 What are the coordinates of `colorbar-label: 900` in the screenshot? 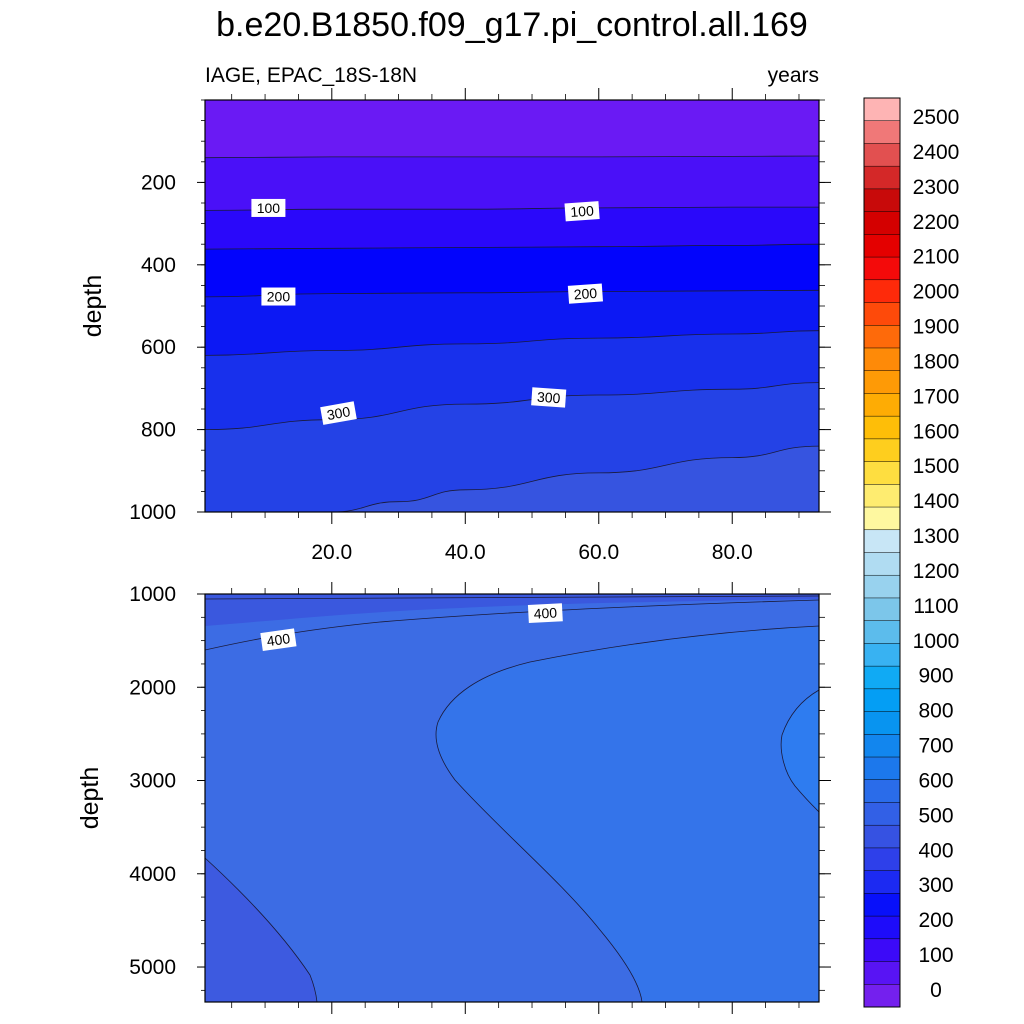 It's located at (935, 676).